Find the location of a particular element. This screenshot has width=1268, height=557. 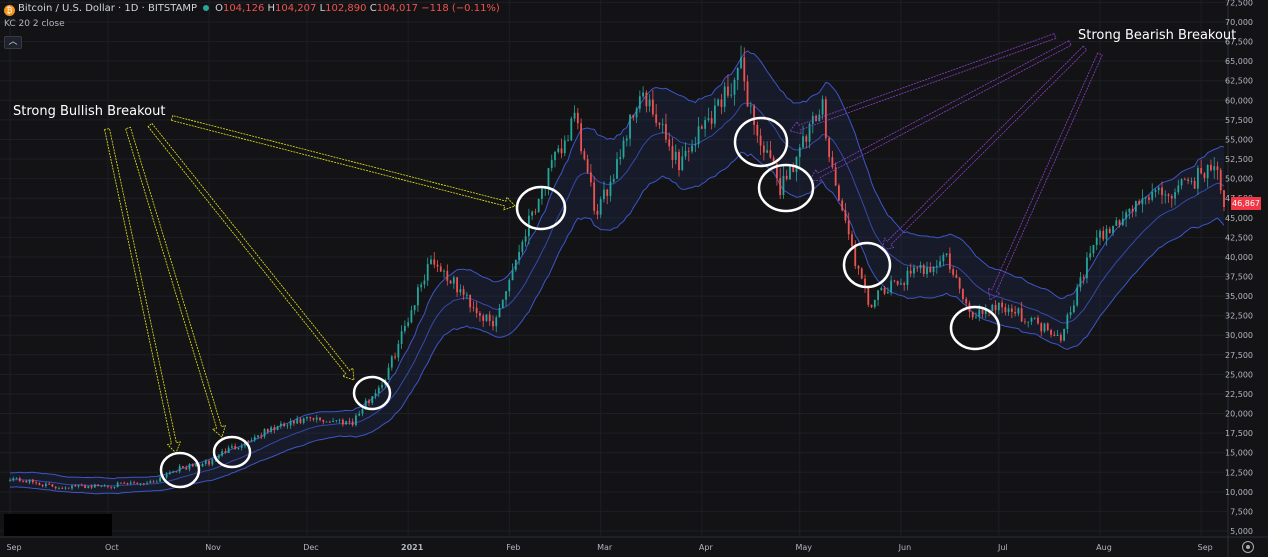

gear-icon is located at coordinates (1248, 547).